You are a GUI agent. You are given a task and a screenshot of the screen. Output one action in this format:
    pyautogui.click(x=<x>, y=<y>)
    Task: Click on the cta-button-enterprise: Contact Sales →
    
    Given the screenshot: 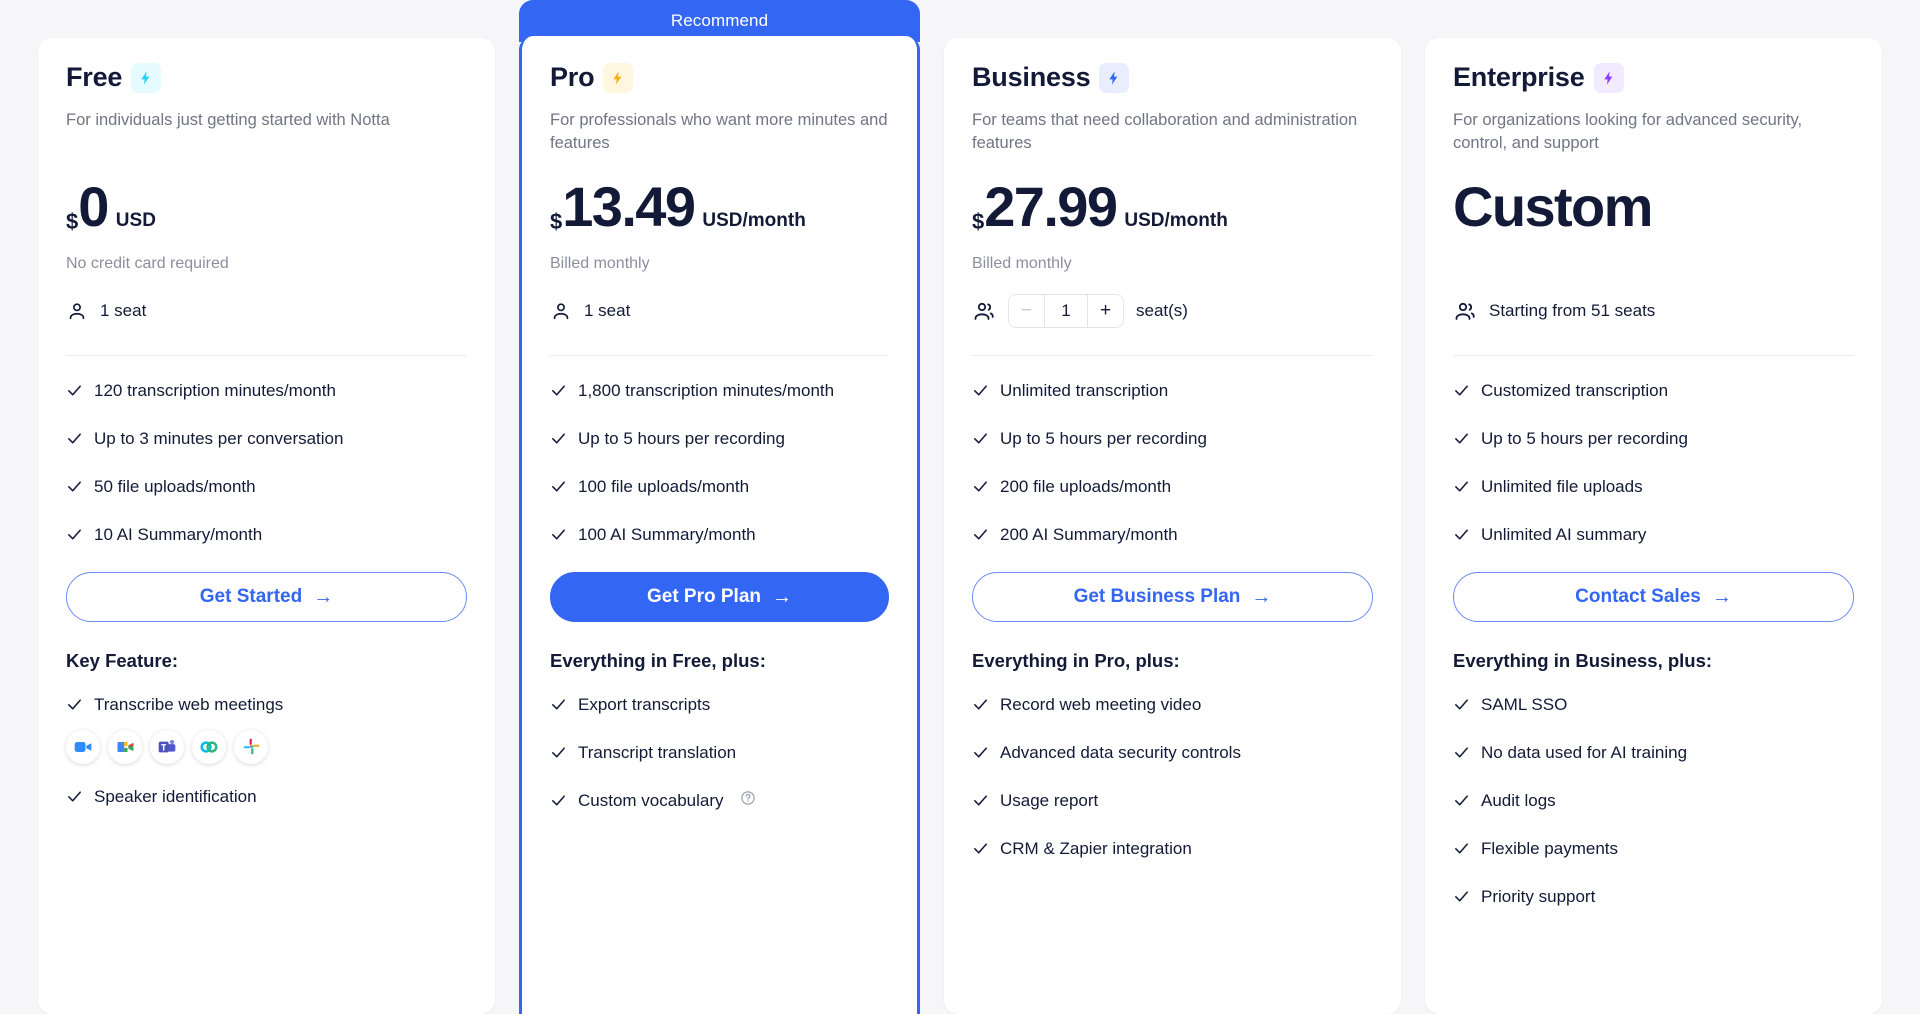 What is the action you would take?
    pyautogui.click(x=1653, y=596)
    